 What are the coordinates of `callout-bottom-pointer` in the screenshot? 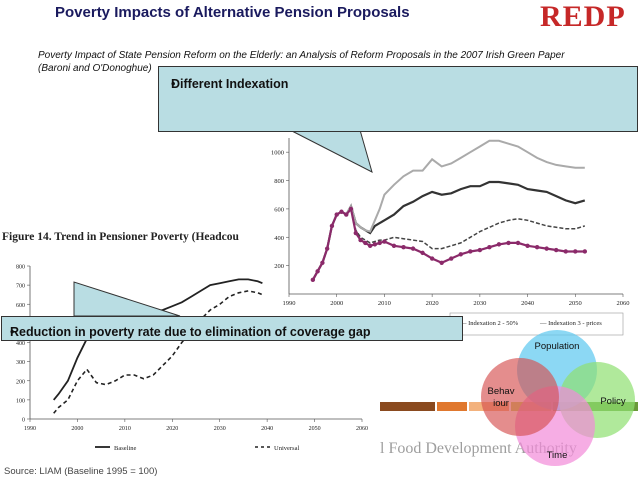 It's located at (127, 299).